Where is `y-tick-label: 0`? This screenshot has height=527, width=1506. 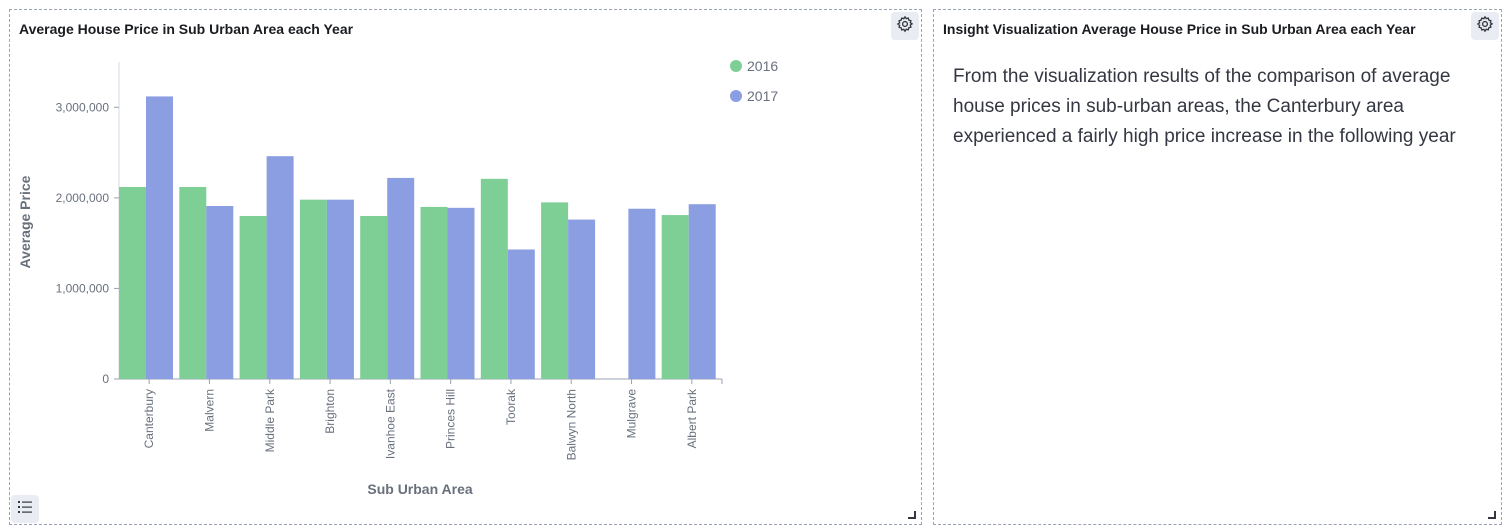
y-tick-label: 0 is located at coordinates (105, 379).